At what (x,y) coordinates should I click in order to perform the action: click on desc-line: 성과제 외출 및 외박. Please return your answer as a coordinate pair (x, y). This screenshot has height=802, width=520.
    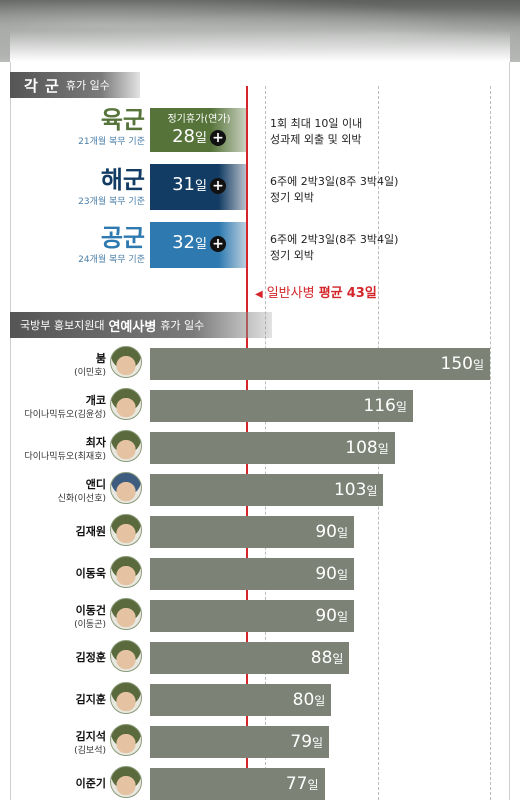
    Looking at the image, I should click on (316, 139).